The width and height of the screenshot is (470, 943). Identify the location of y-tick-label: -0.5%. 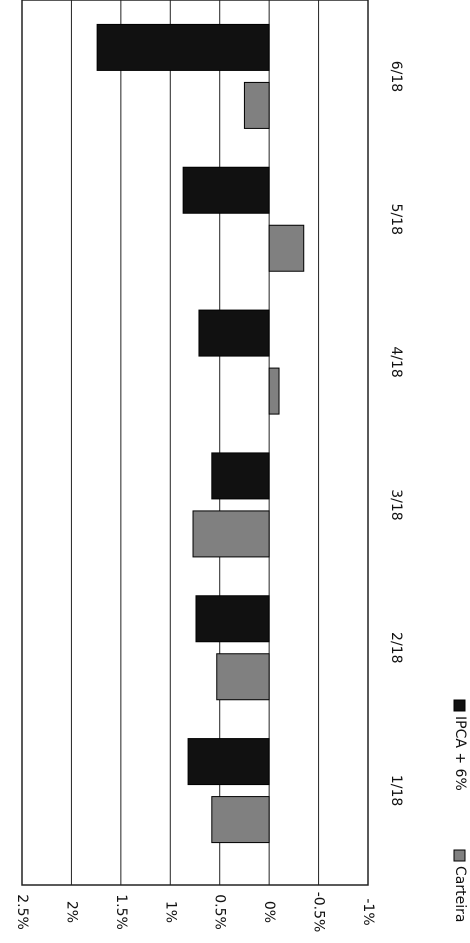
(319, 912).